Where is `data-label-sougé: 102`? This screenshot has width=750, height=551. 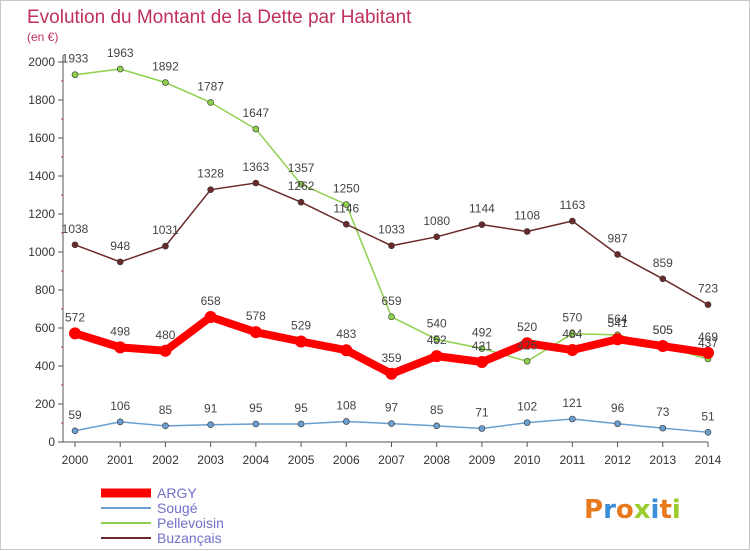 data-label-sougé: 102 is located at coordinates (527, 407).